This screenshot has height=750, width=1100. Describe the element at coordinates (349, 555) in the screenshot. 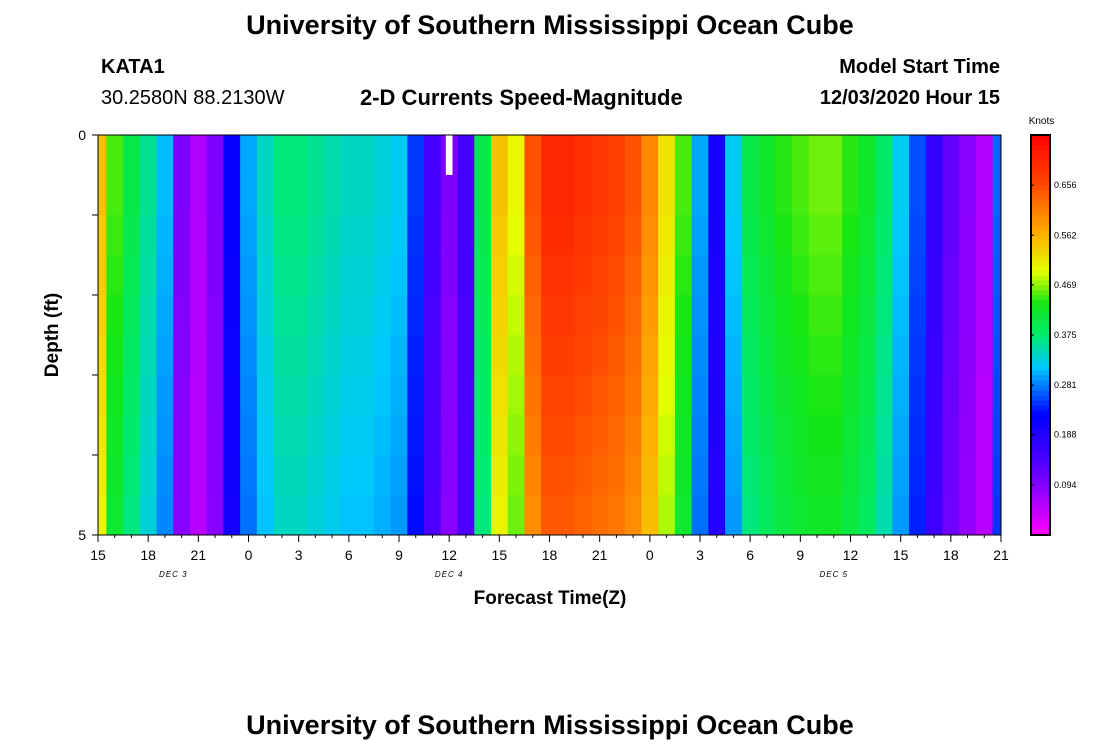

I see `x-tick-label: 6` at that location.